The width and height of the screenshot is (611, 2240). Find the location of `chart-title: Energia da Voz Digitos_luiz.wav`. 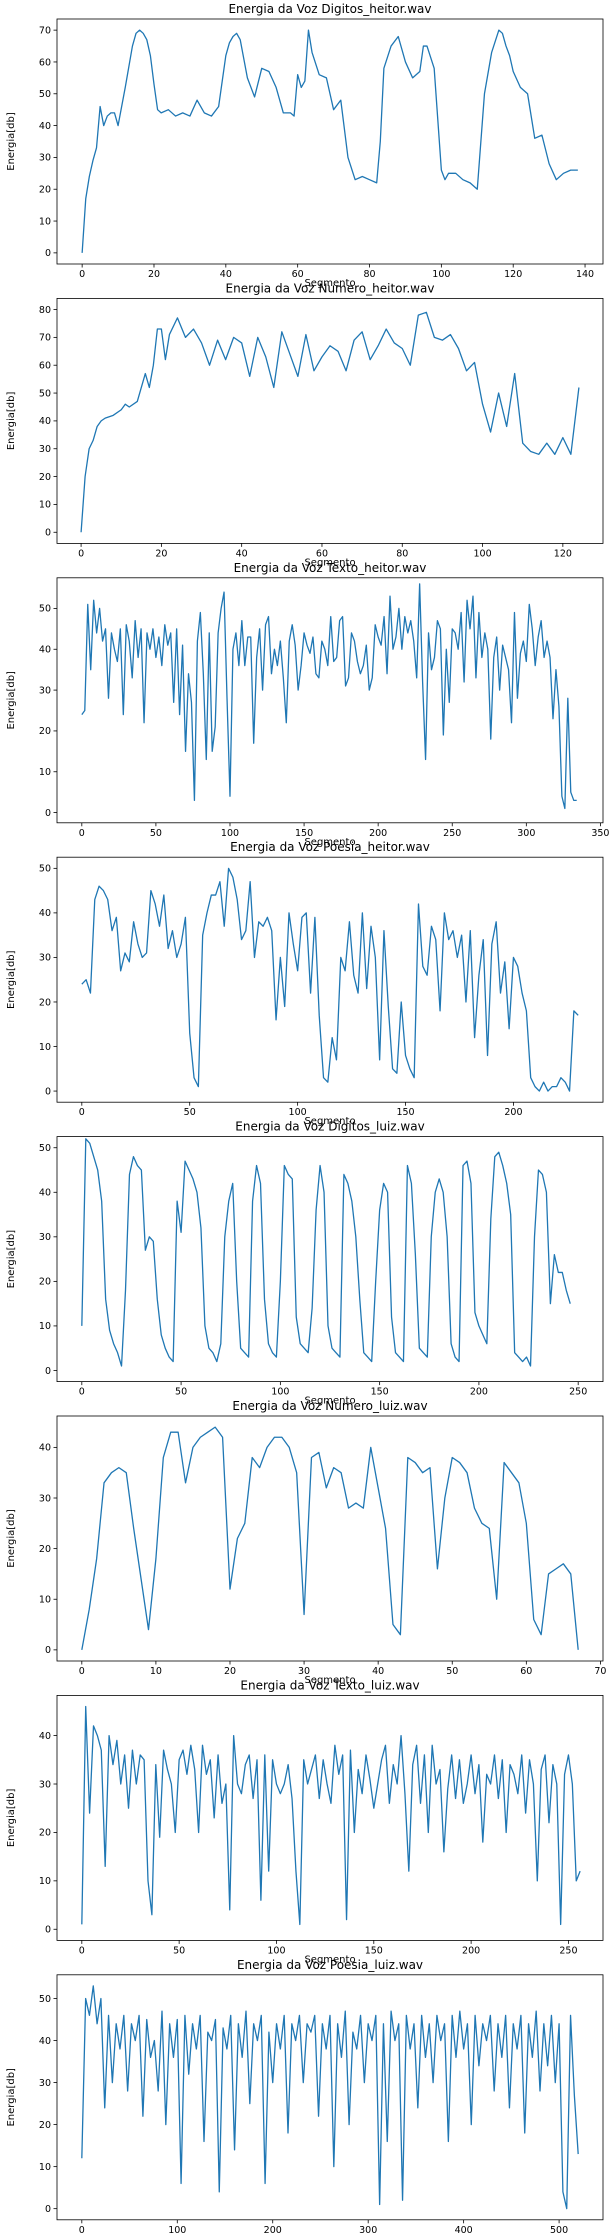

chart-title: Energia da Voz Digitos_luiz.wav is located at coordinates (329, 1127).